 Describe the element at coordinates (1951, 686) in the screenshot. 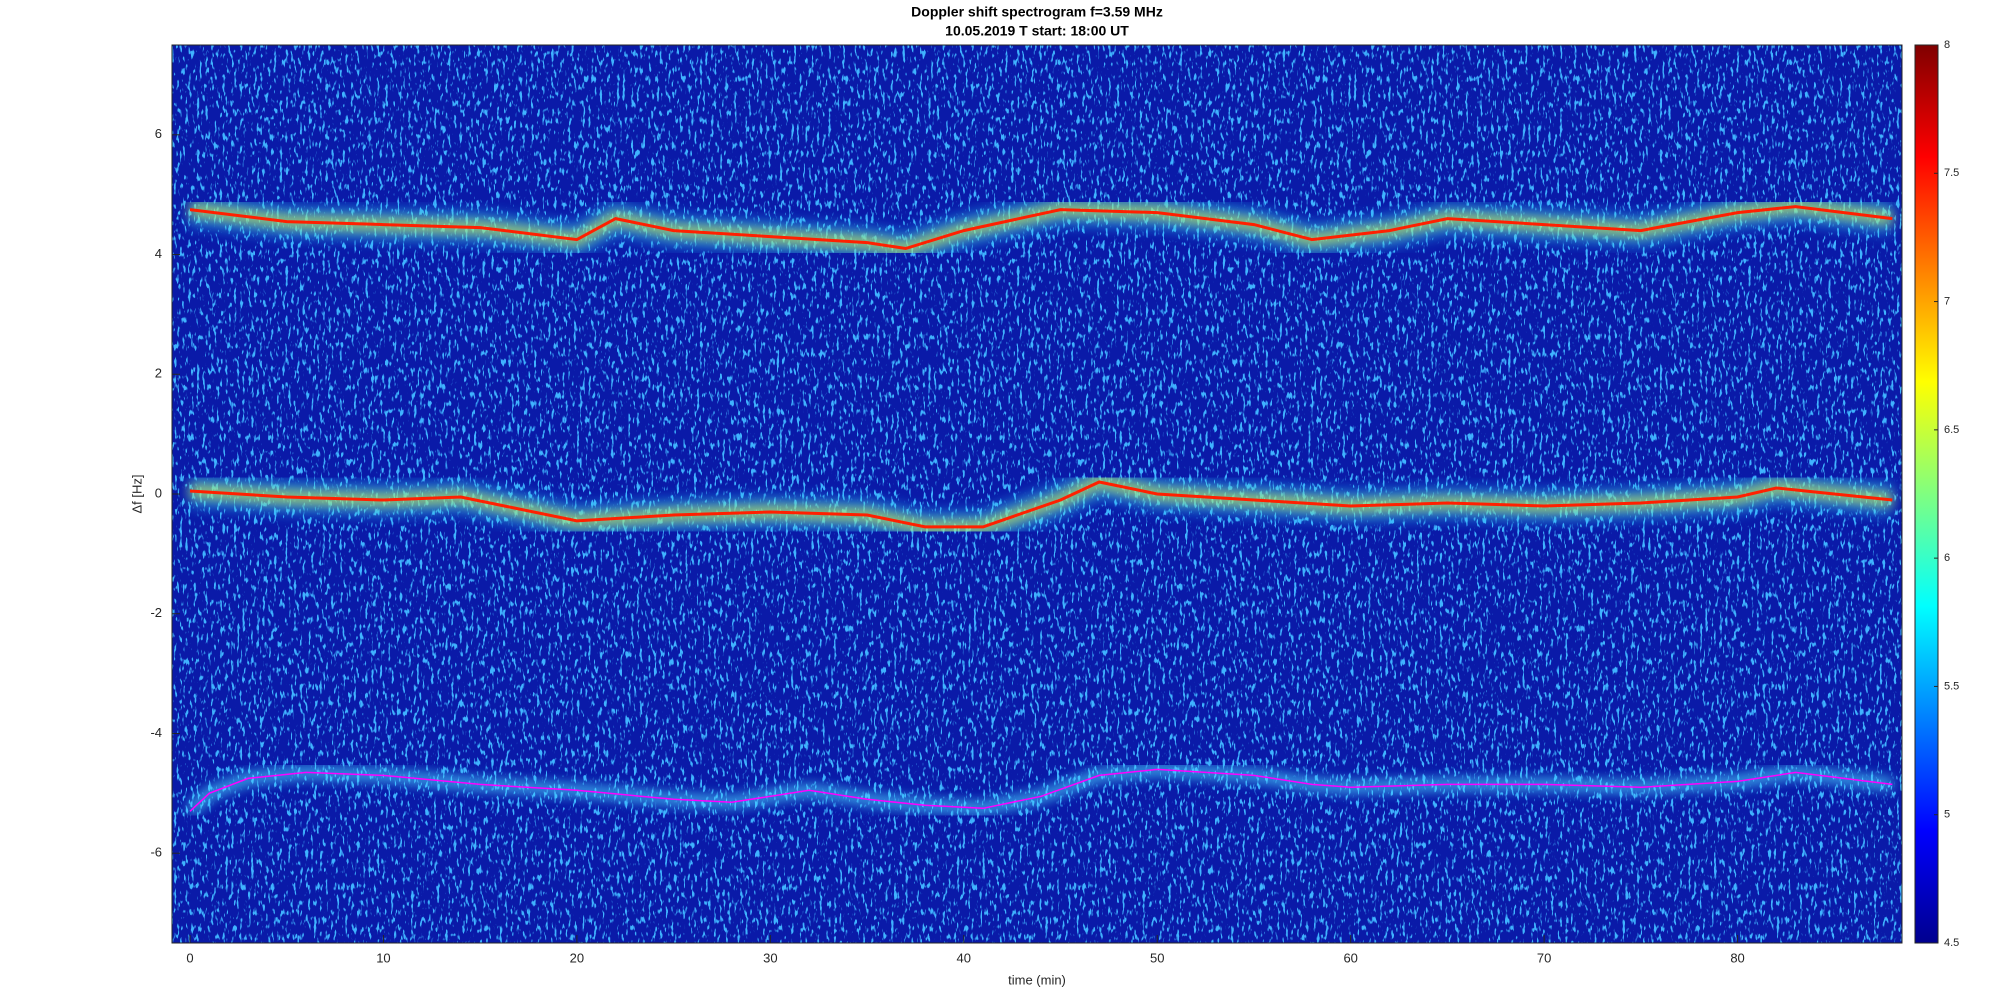

I see `colorbar-tick-label: 5.5` at that location.